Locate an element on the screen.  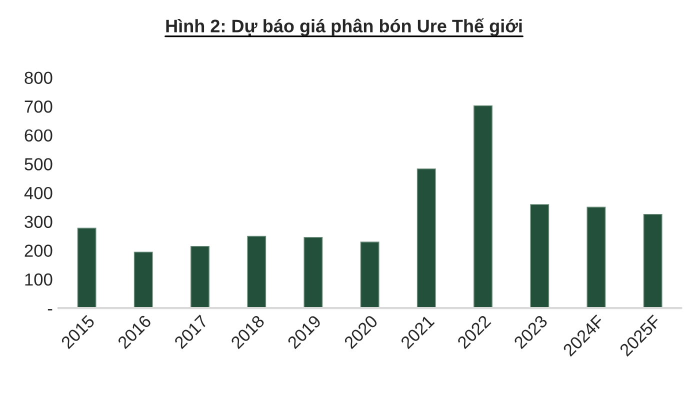
y-tick-label: 300 is located at coordinates (38, 222).